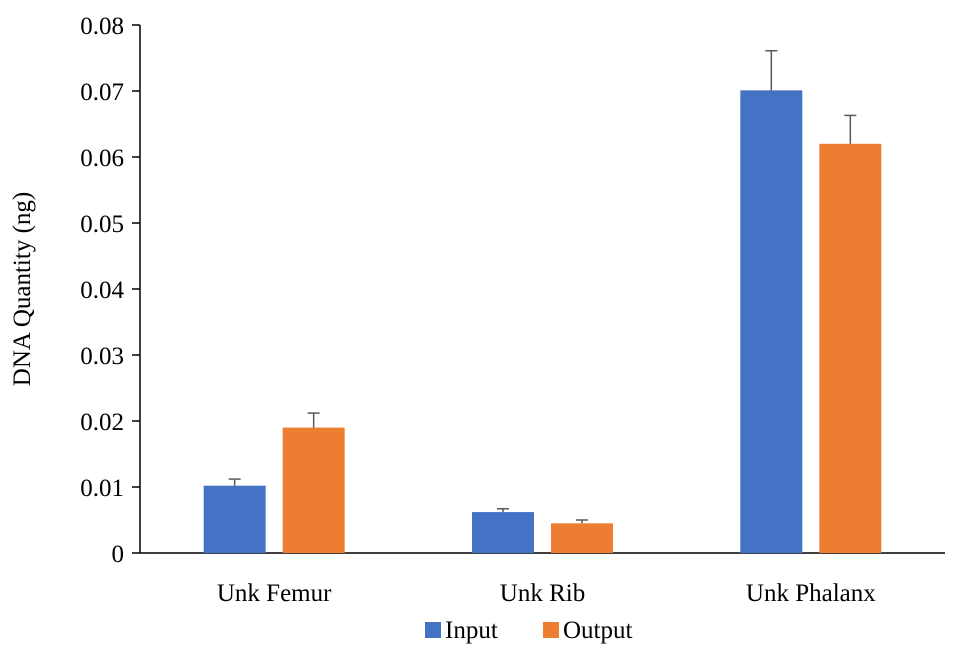 The height and width of the screenshot is (657, 964). Describe the element at coordinates (433, 630) in the screenshot. I see `legend-swatch-input` at that location.